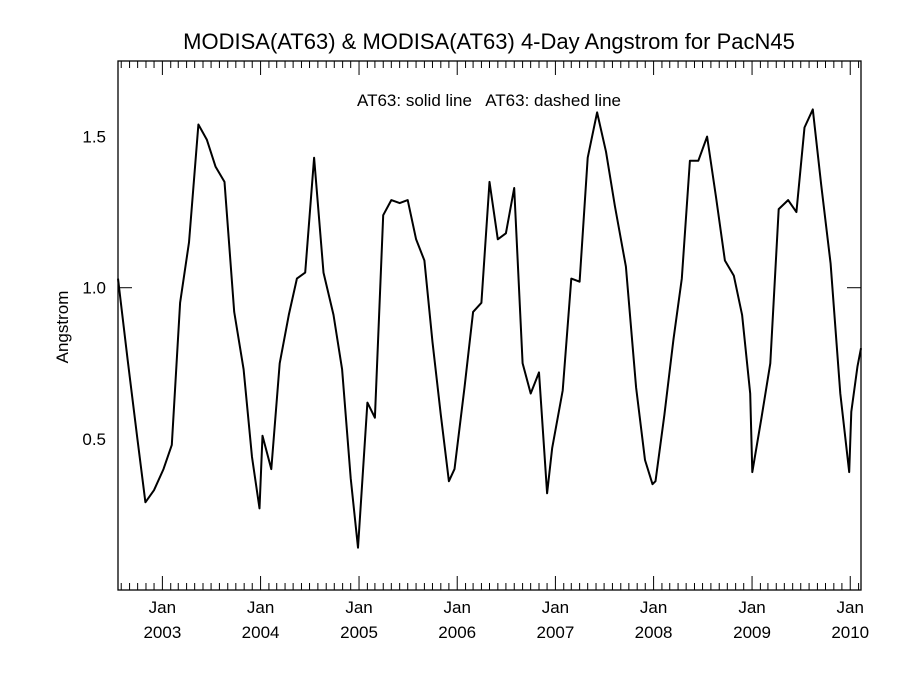 Image resolution: width=900 pixels, height=675 pixels. What do you see at coordinates (457, 632) in the screenshot?
I see `x-tick-year-label: 2006` at bounding box center [457, 632].